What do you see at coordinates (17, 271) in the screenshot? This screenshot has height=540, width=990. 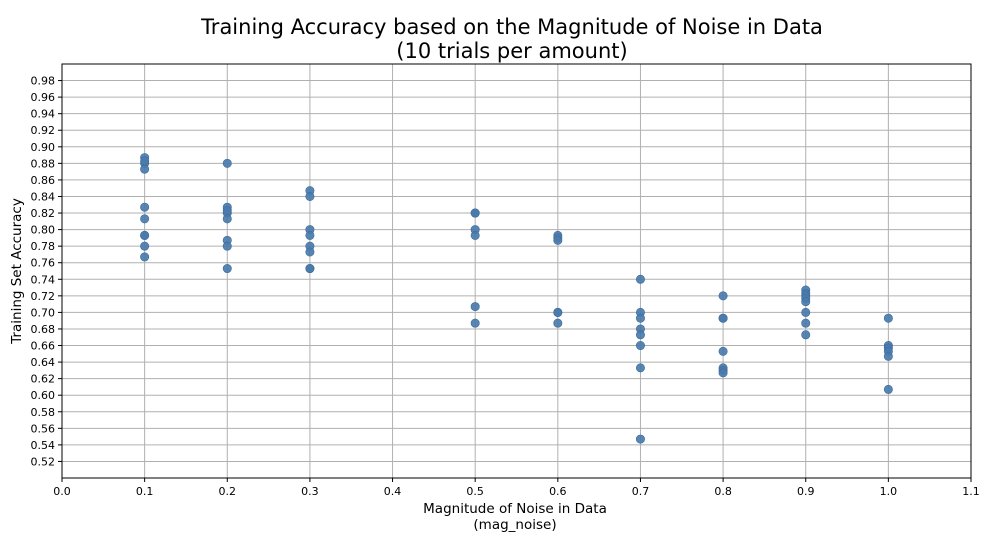 I see `y-axis-label: Training Set Accuracy` at bounding box center [17, 271].